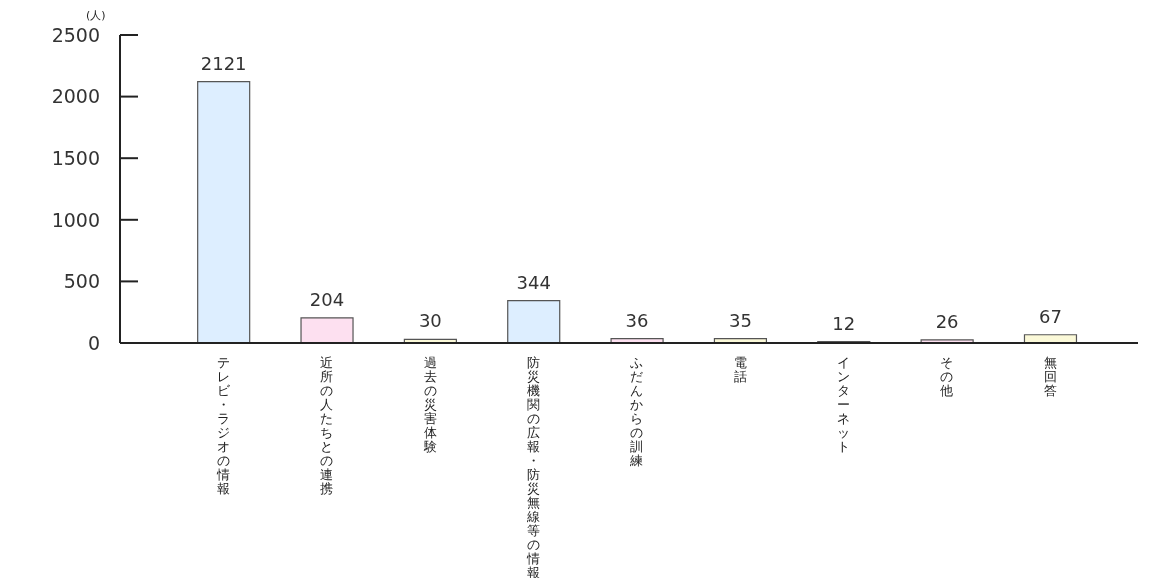 The height and width of the screenshot is (579, 1161). Describe the element at coordinates (1050, 316) in the screenshot. I see `data-label: 67` at that location.